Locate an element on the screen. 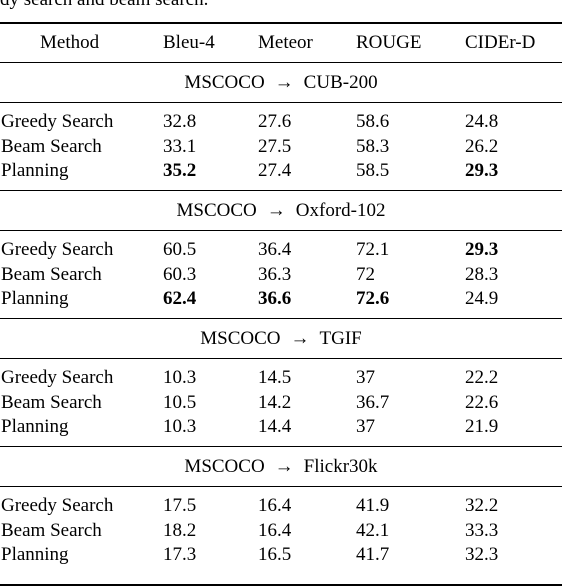 This screenshot has width=562, height=586. table-row: Planning 10.3 14.4 37 21.9 is located at coordinates (281, 427).